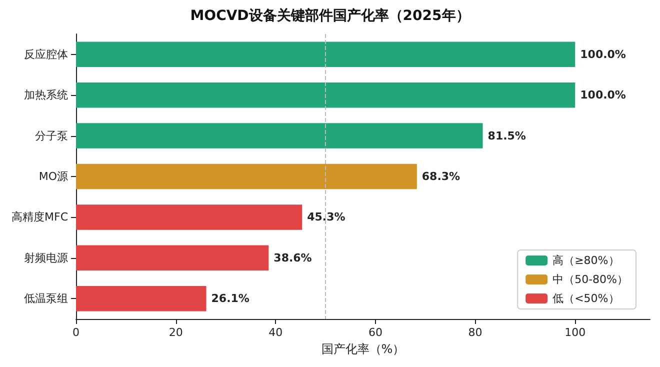 The height and width of the screenshot is (367, 660). What do you see at coordinates (46, 54) in the screenshot?
I see `y-tick-label: 反应腔体` at bounding box center [46, 54].